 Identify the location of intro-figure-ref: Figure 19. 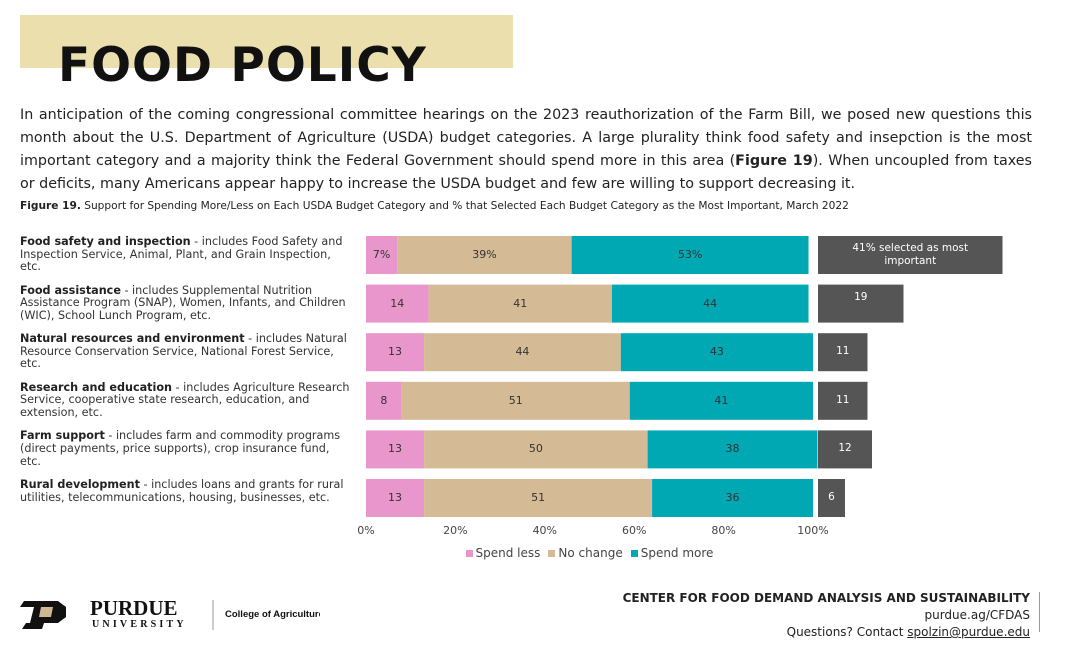
(774, 161).